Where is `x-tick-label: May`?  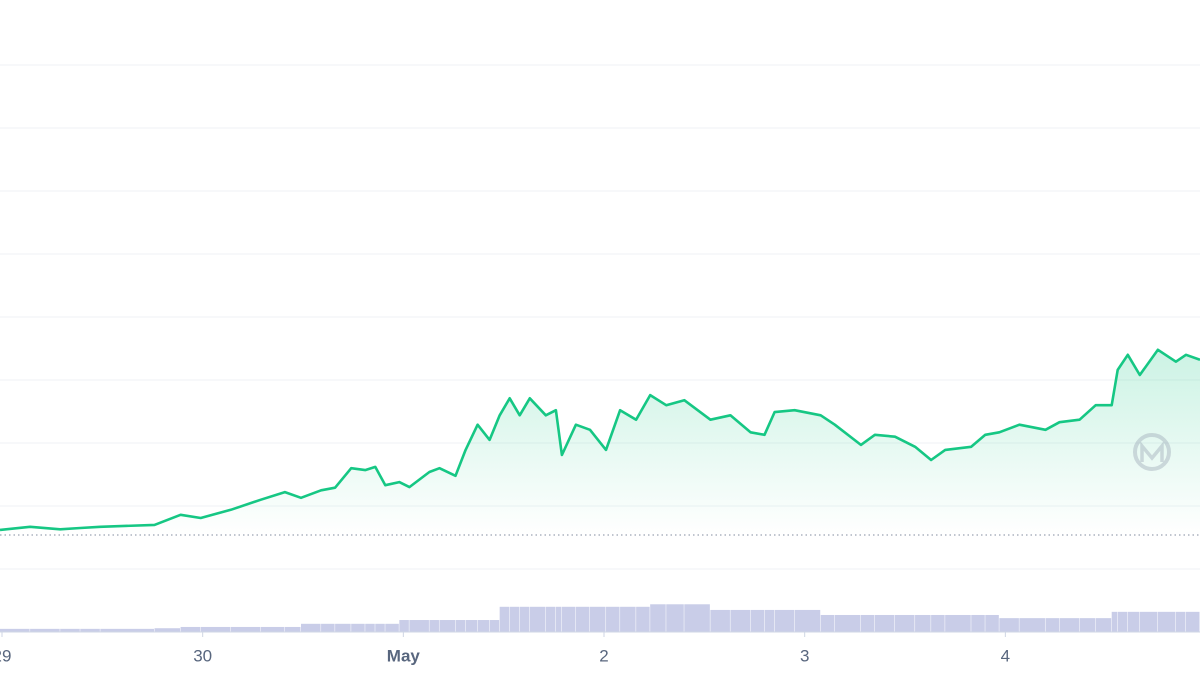
x-tick-label: May is located at coordinates (404, 655).